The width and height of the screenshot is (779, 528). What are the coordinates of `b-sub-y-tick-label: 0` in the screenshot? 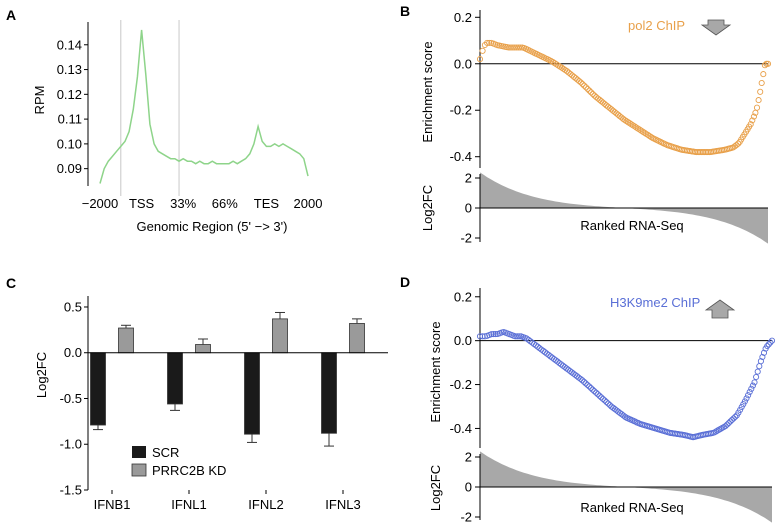 It's located at (468, 208).